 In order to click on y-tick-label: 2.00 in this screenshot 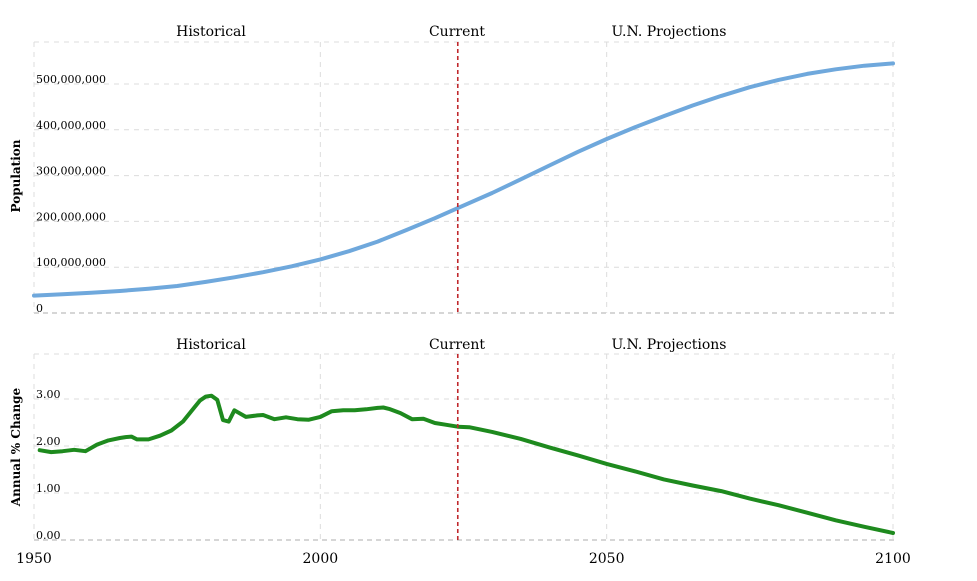, I will do `click(48, 441)`.